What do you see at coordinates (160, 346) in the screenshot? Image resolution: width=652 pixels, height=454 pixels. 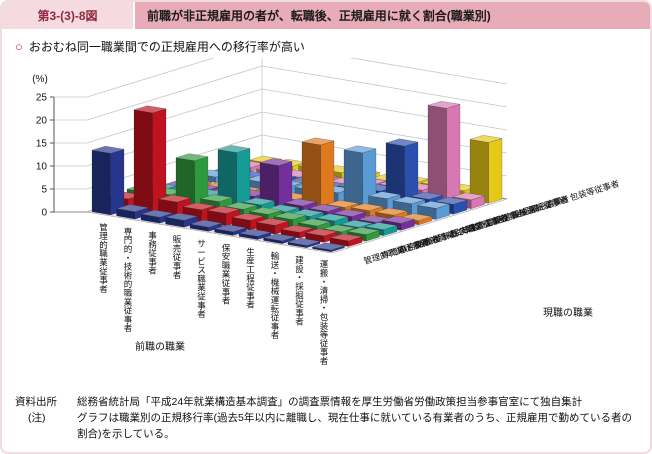 I see `x-axis-title: 前職の職業` at bounding box center [160, 346].